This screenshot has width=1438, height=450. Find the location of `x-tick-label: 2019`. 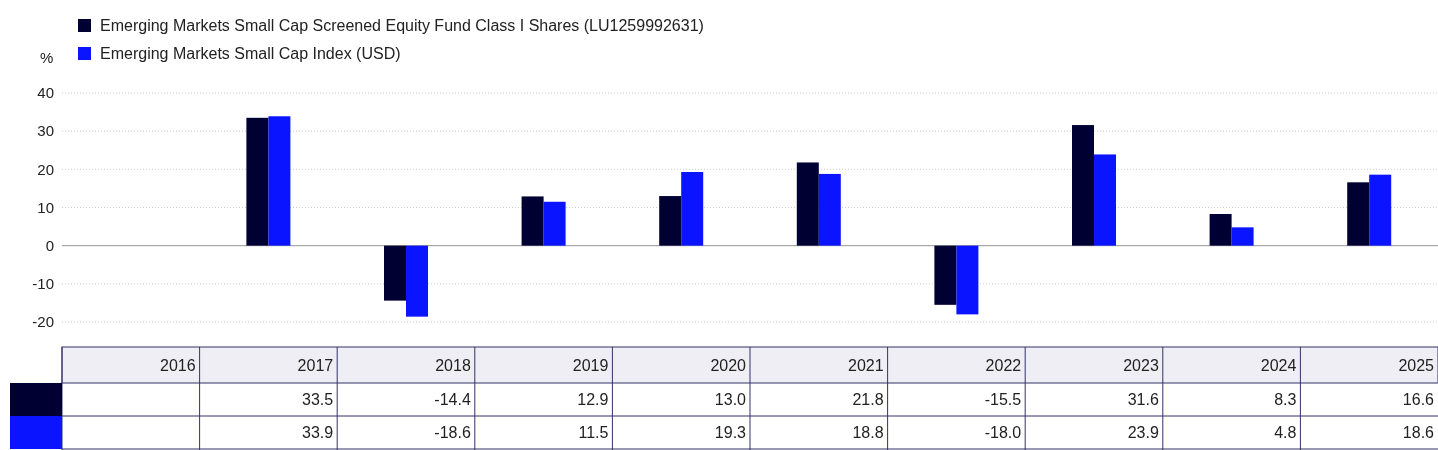

x-tick-label: 2019 is located at coordinates (590, 365).